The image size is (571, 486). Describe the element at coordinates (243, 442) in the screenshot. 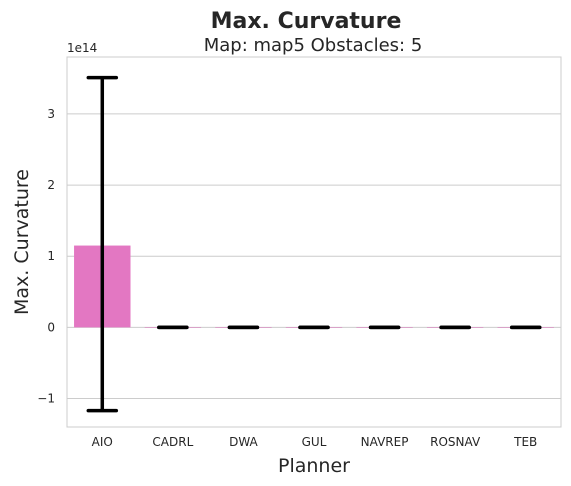

I see `x-tick-label: DWA` at that location.